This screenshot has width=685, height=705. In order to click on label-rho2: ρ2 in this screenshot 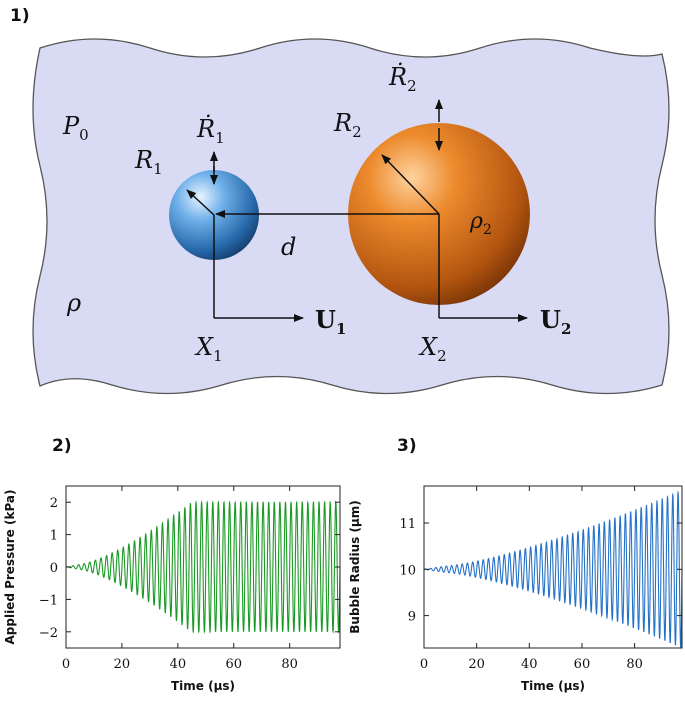, I will do `click(480, 223)`.